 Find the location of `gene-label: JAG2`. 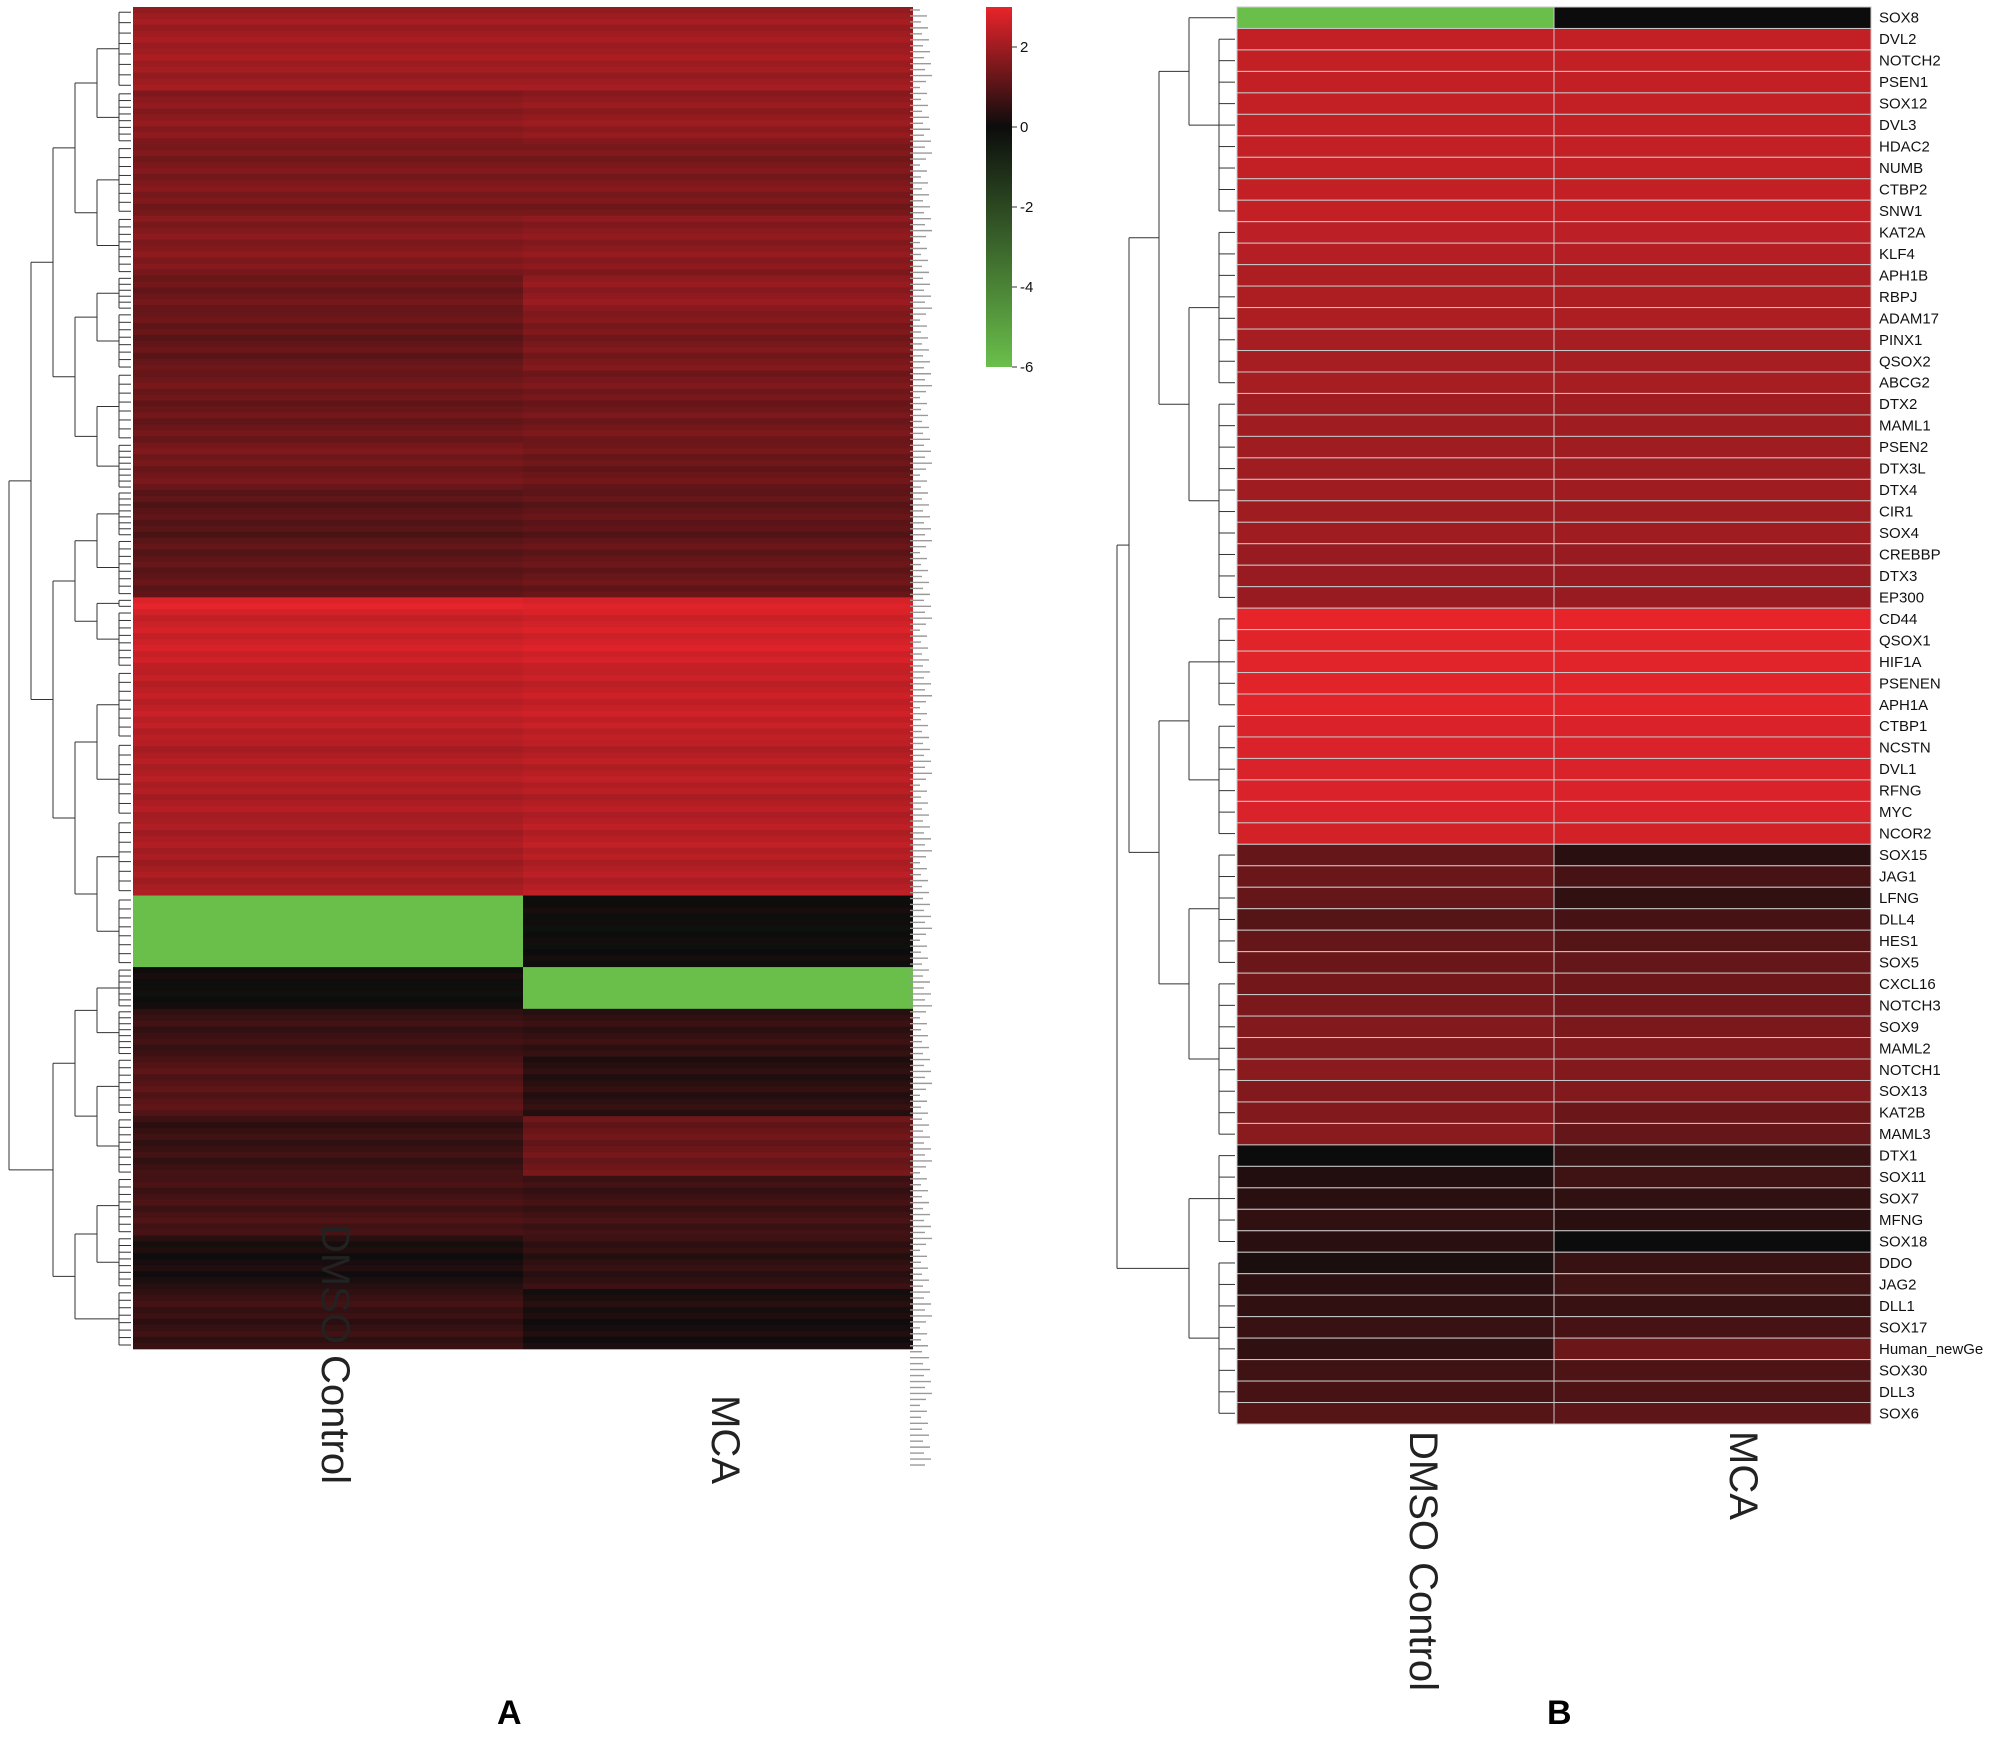

gene-label: JAG2 is located at coordinates (1898, 1284).